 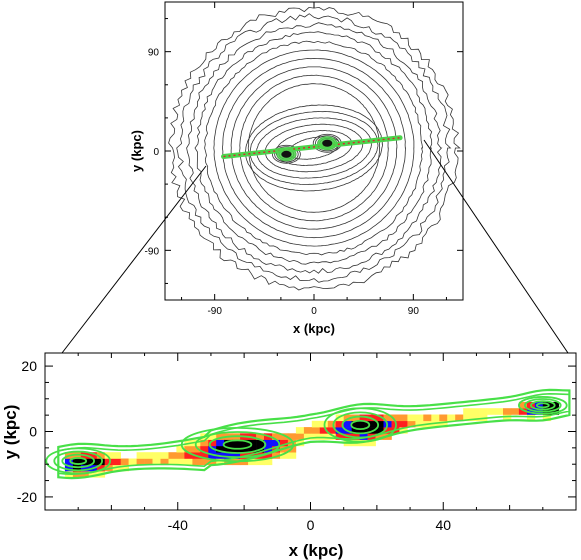 What do you see at coordinates (286, 154) in the screenshot?
I see `core-contour` at bounding box center [286, 154].